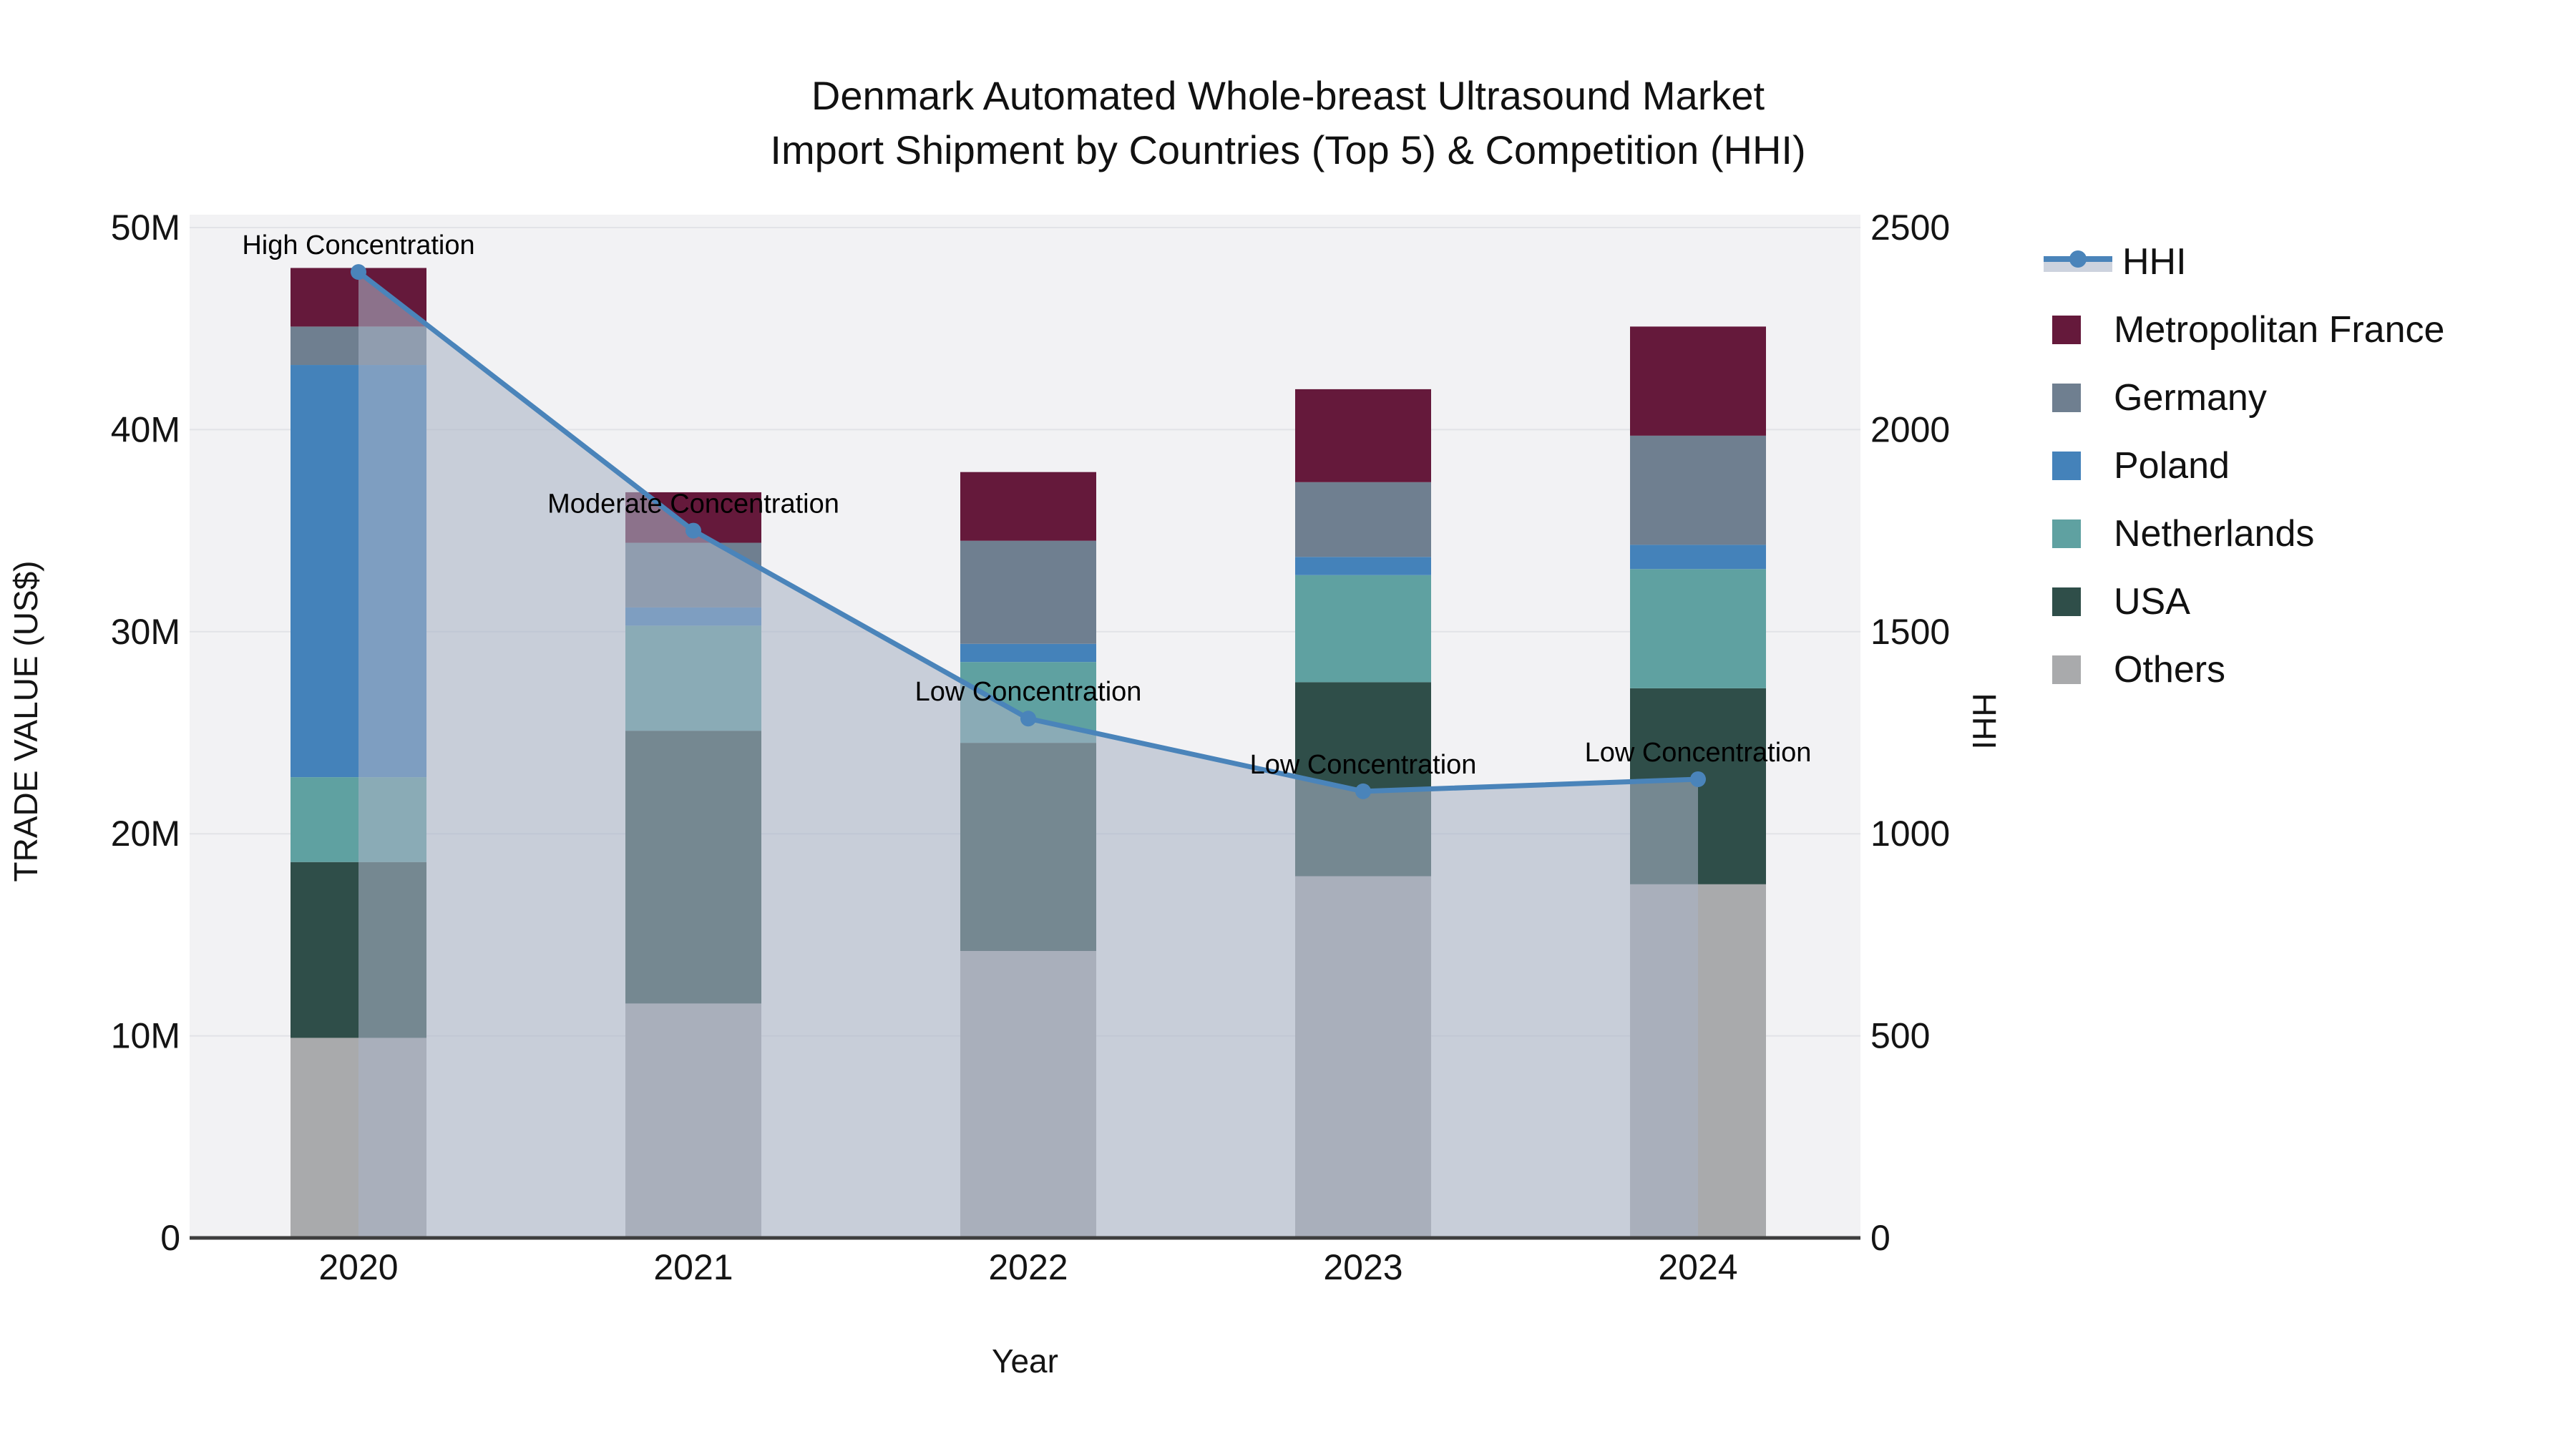 This screenshot has height=1449, width=2576. What do you see at coordinates (145, 1036) in the screenshot?
I see `y-left-tick-10M: 10M` at bounding box center [145, 1036].